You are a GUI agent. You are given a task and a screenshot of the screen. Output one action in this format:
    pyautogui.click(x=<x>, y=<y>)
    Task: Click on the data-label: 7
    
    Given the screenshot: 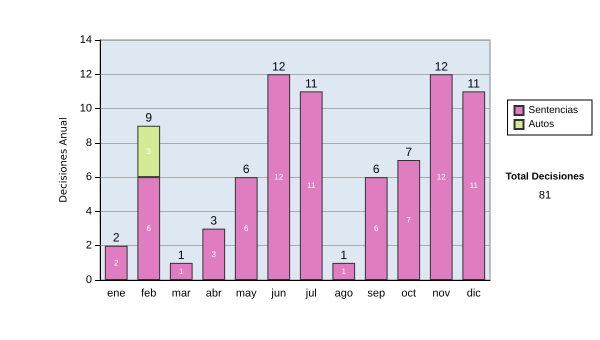 What is the action you would take?
    pyautogui.click(x=409, y=220)
    